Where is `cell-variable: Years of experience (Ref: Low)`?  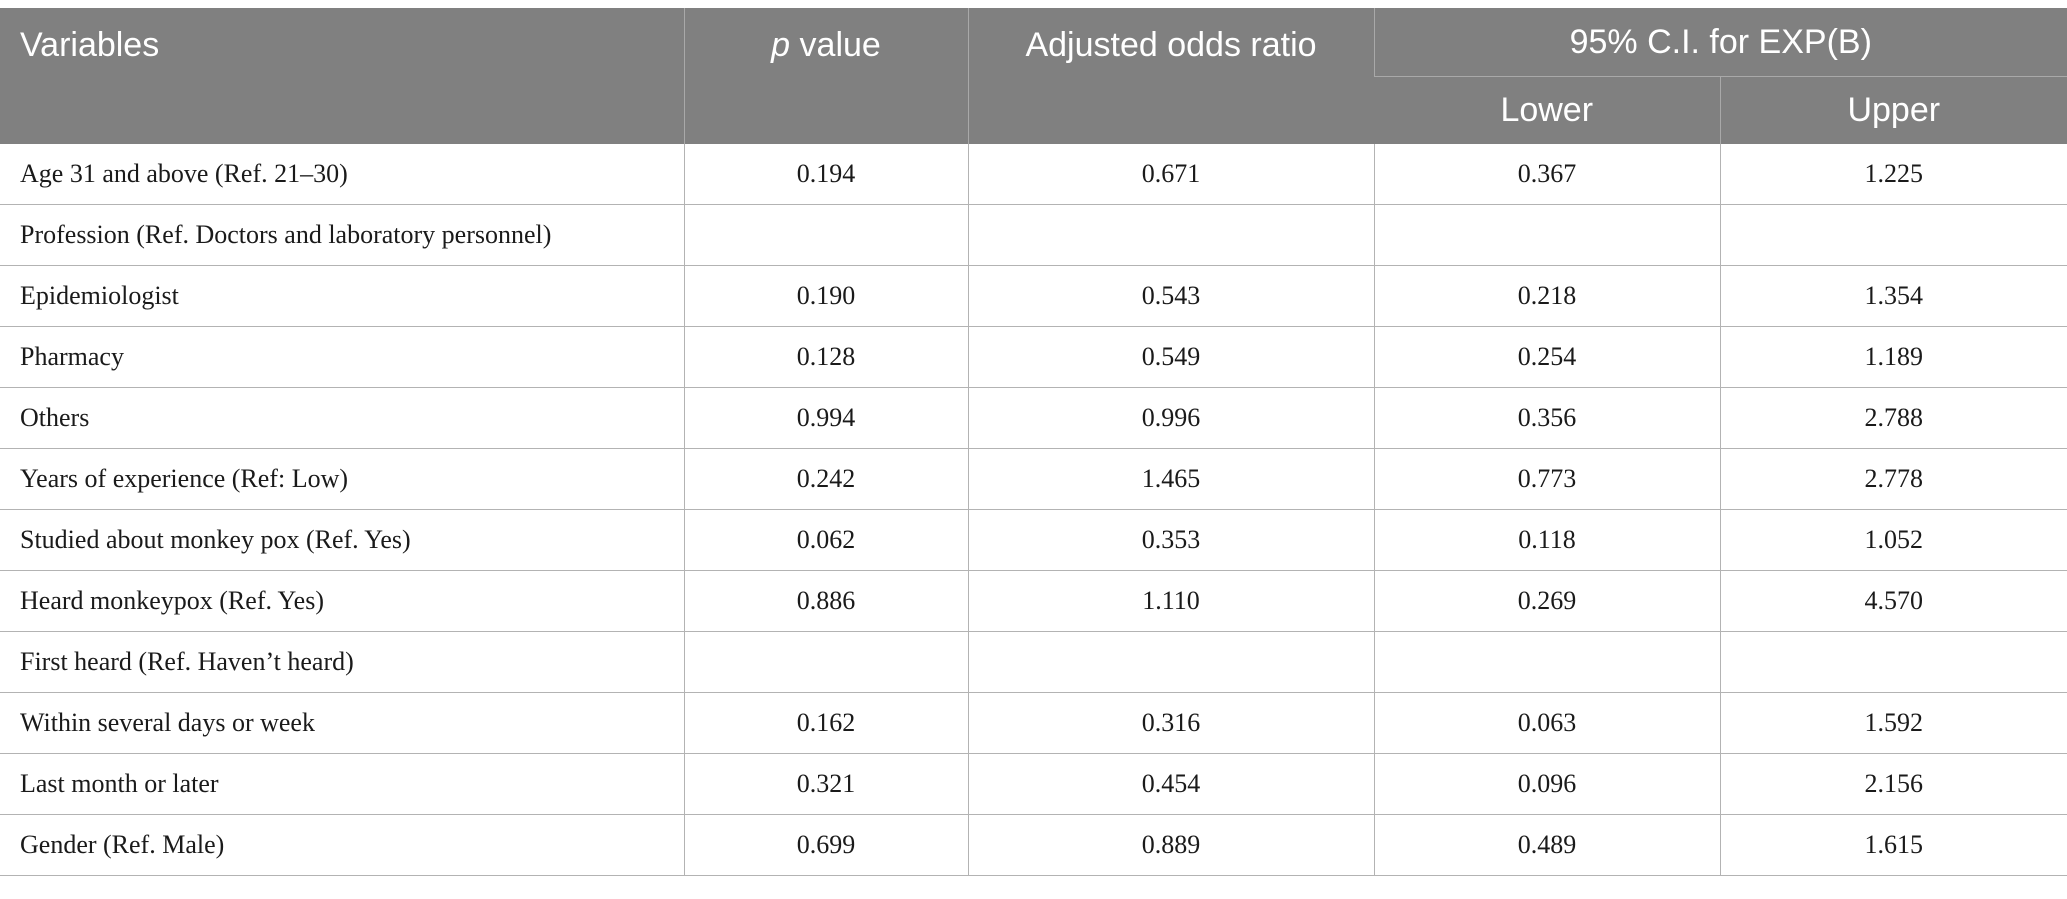 cell-variable: Years of experience (Ref: Low) is located at coordinates (342, 479).